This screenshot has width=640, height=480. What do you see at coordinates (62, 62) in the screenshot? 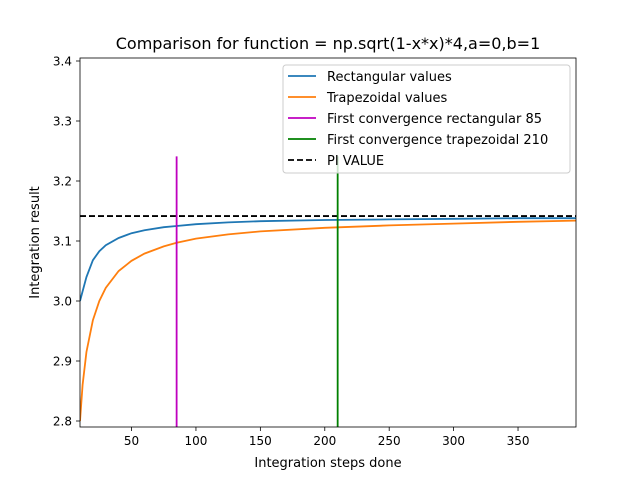
I see `y-tick-label: 3.4` at bounding box center [62, 62].